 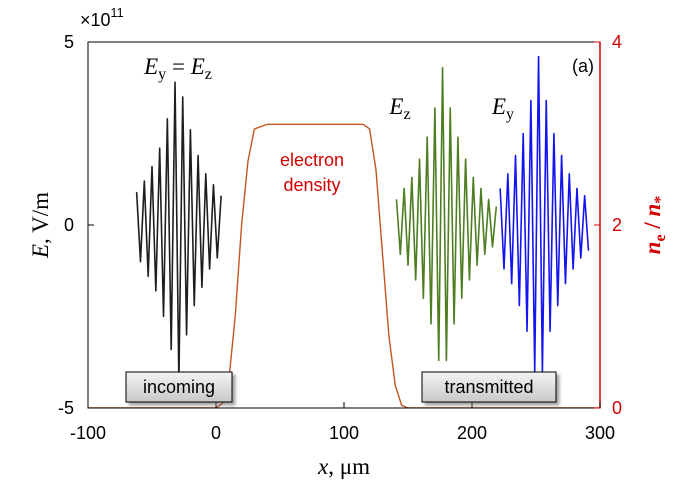 What do you see at coordinates (323, 466) in the screenshot?
I see `label-part: x` at bounding box center [323, 466].